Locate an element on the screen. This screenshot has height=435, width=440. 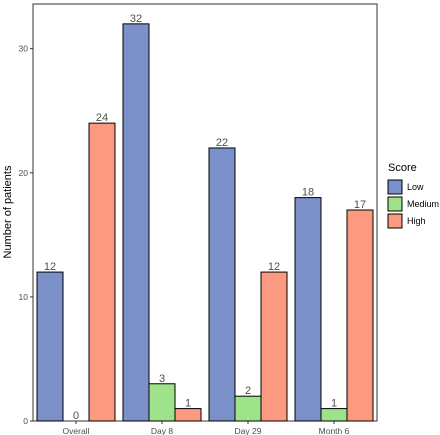
data-label-high-overall: 24 is located at coordinates (102, 118).